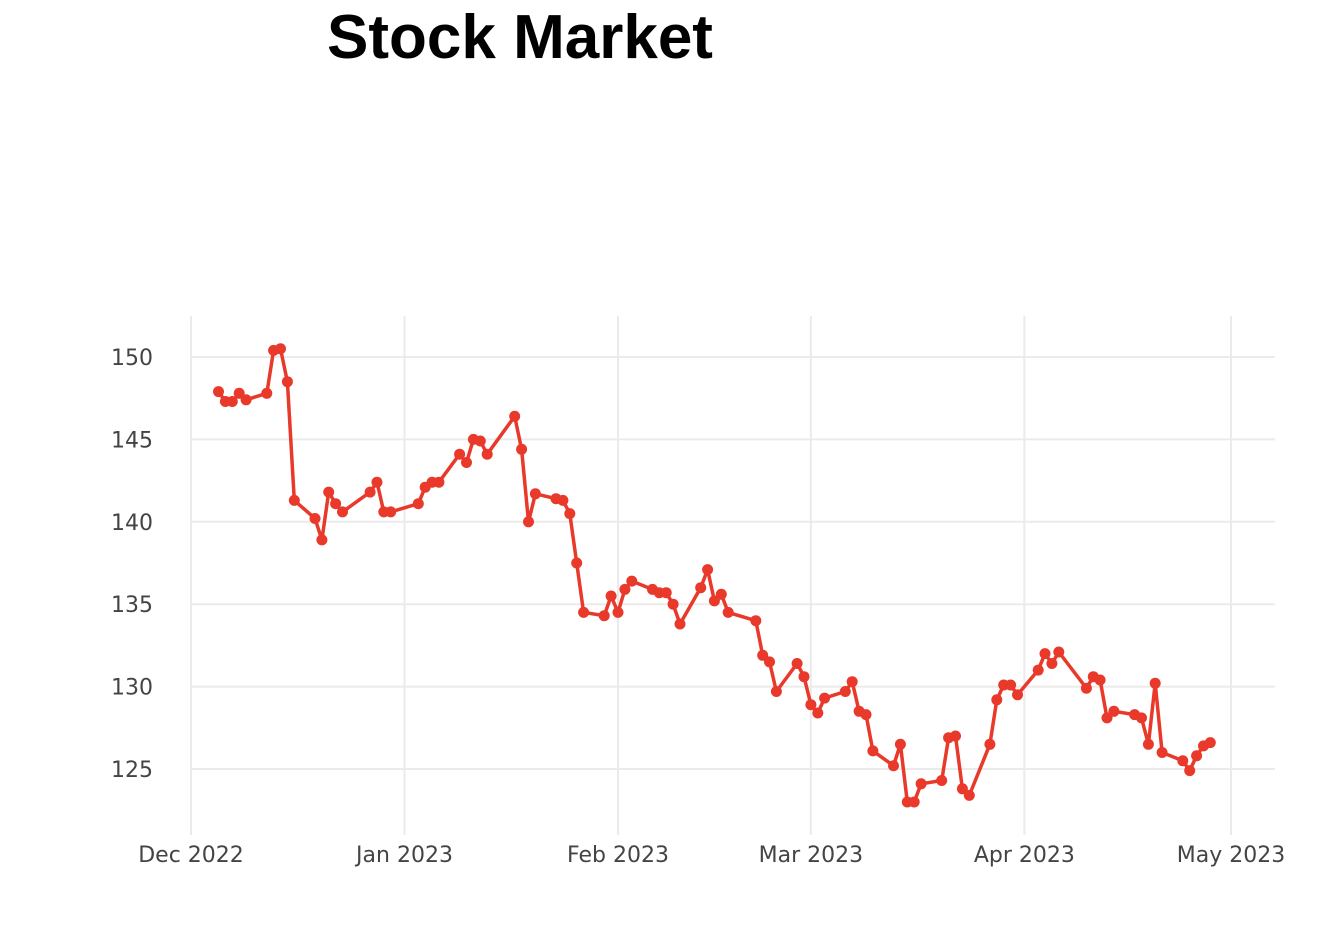  What do you see at coordinates (132, 688) in the screenshot?
I see `y-tick-label: 130` at bounding box center [132, 688].